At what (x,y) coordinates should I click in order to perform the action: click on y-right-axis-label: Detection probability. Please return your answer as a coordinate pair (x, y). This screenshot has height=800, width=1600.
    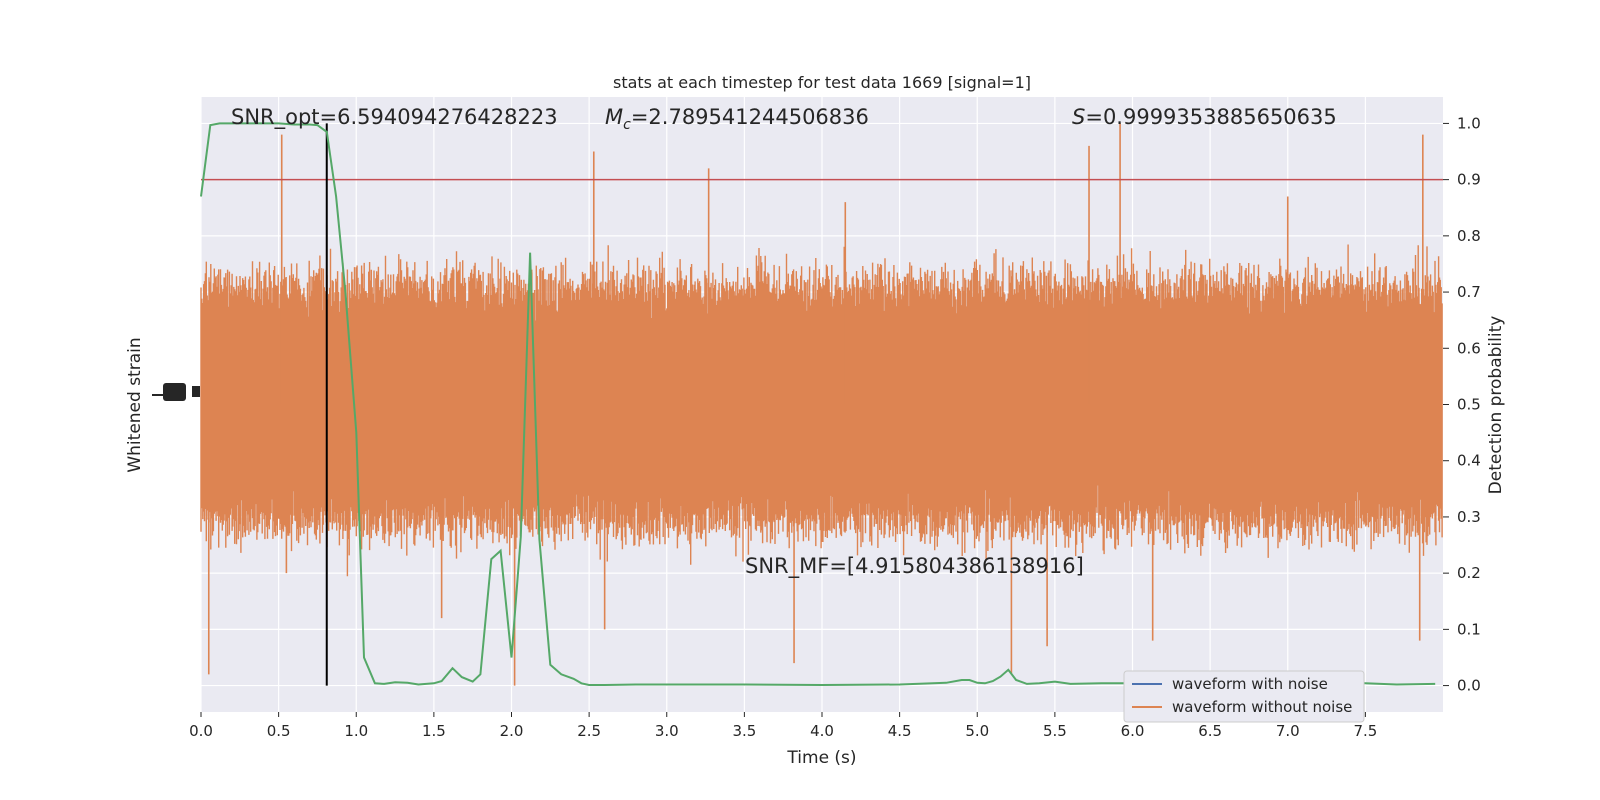
    Looking at the image, I should click on (1496, 405).